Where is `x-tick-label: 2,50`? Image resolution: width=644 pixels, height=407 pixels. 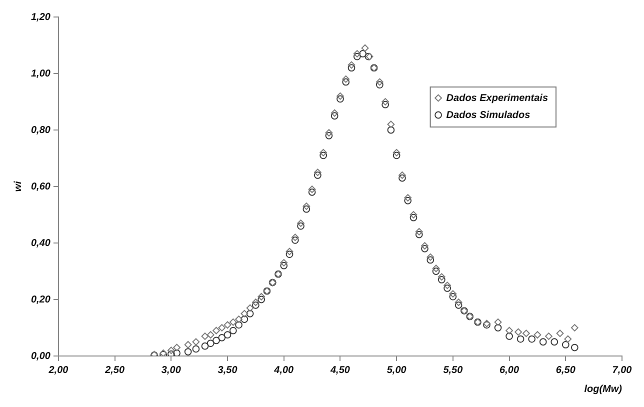 x-tick-label: 2,50 is located at coordinates (114, 370).